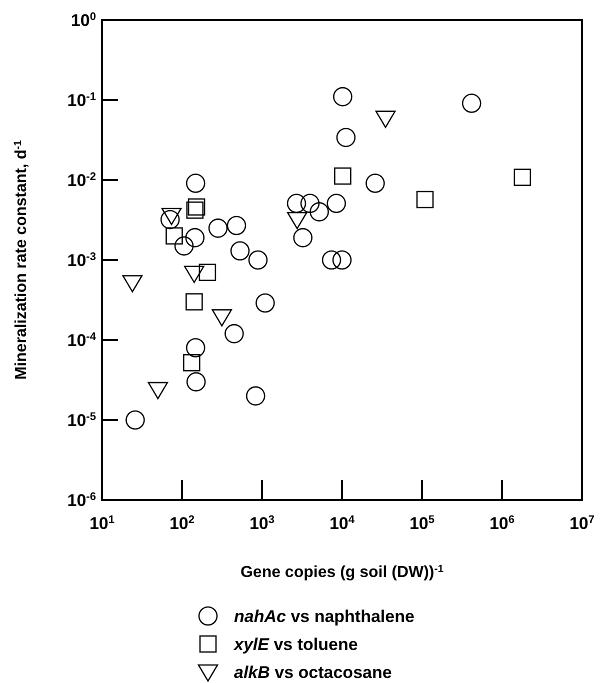 The width and height of the screenshot is (602, 683). Describe the element at coordinates (81, 420) in the screenshot. I see `y-tick-label: 10$^{-5}$` at that location.